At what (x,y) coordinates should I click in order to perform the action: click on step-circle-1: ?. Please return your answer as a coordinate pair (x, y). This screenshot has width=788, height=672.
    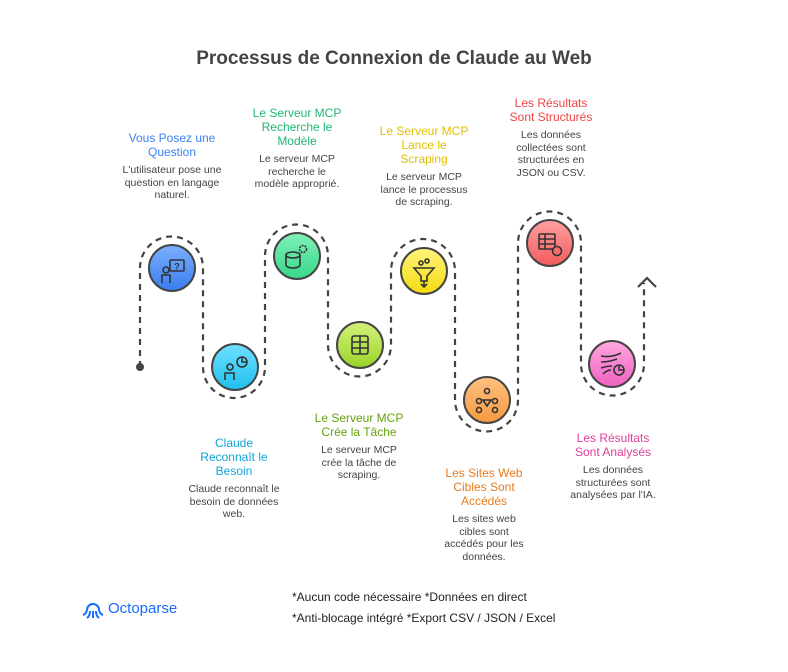
    Looking at the image, I should click on (172, 268).